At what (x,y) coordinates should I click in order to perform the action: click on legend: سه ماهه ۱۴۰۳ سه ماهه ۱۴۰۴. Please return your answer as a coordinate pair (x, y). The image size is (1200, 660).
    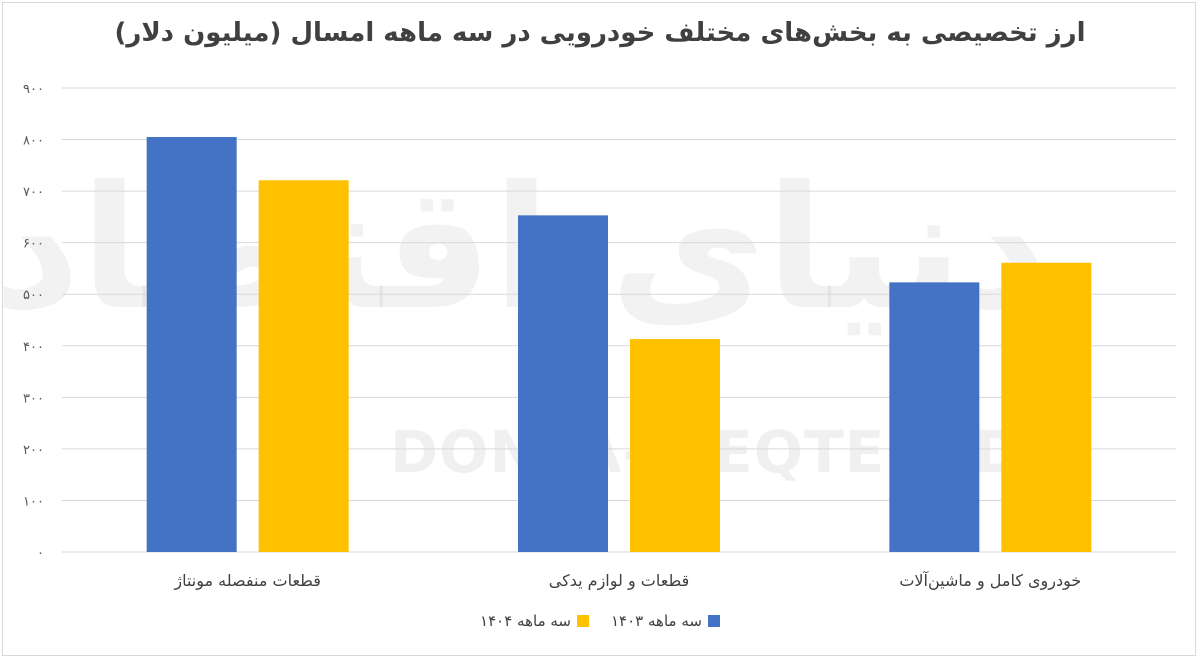
    Looking at the image, I should click on (600, 621).